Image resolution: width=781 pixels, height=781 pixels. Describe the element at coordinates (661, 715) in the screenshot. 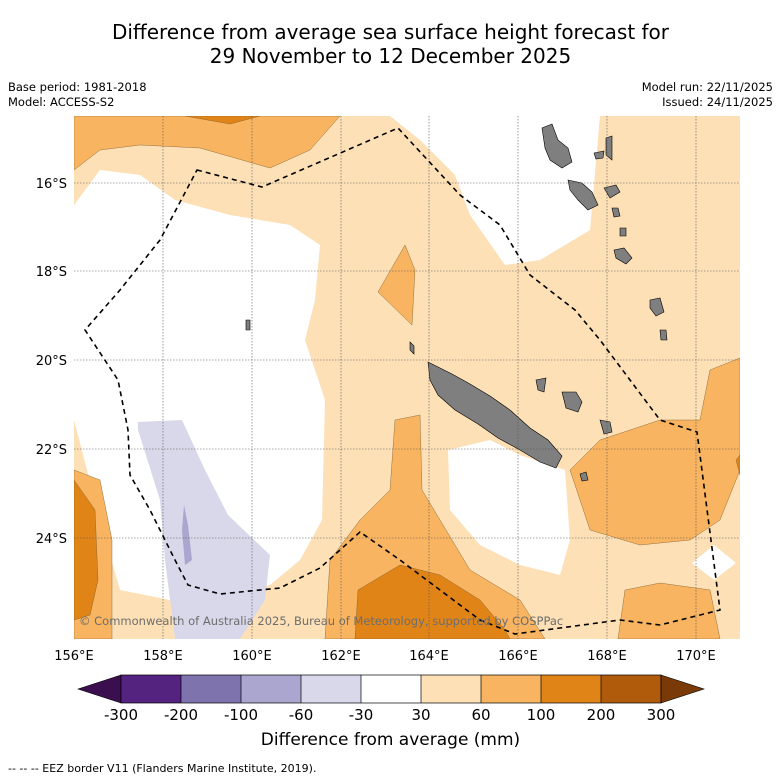

I see `colorbar-tick: 300` at that location.